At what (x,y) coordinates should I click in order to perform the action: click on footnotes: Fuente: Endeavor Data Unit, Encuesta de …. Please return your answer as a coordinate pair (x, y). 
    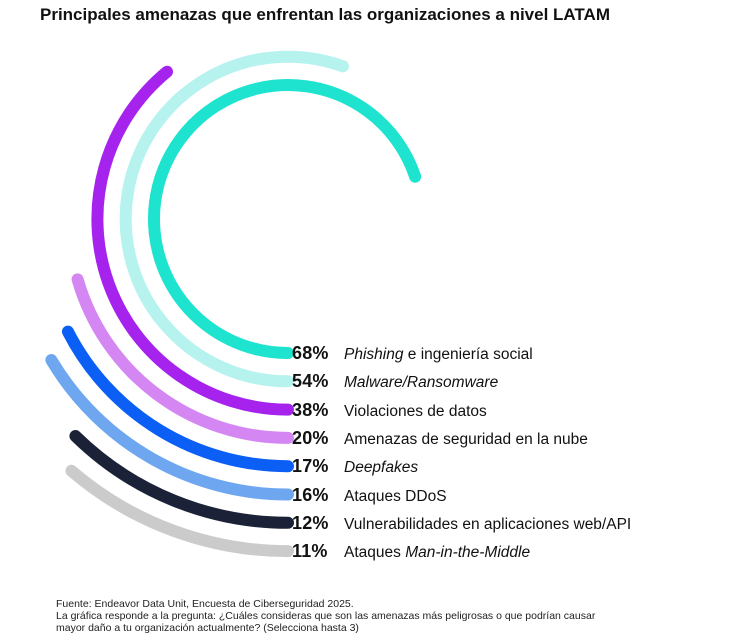
    Looking at the image, I should click on (376, 616).